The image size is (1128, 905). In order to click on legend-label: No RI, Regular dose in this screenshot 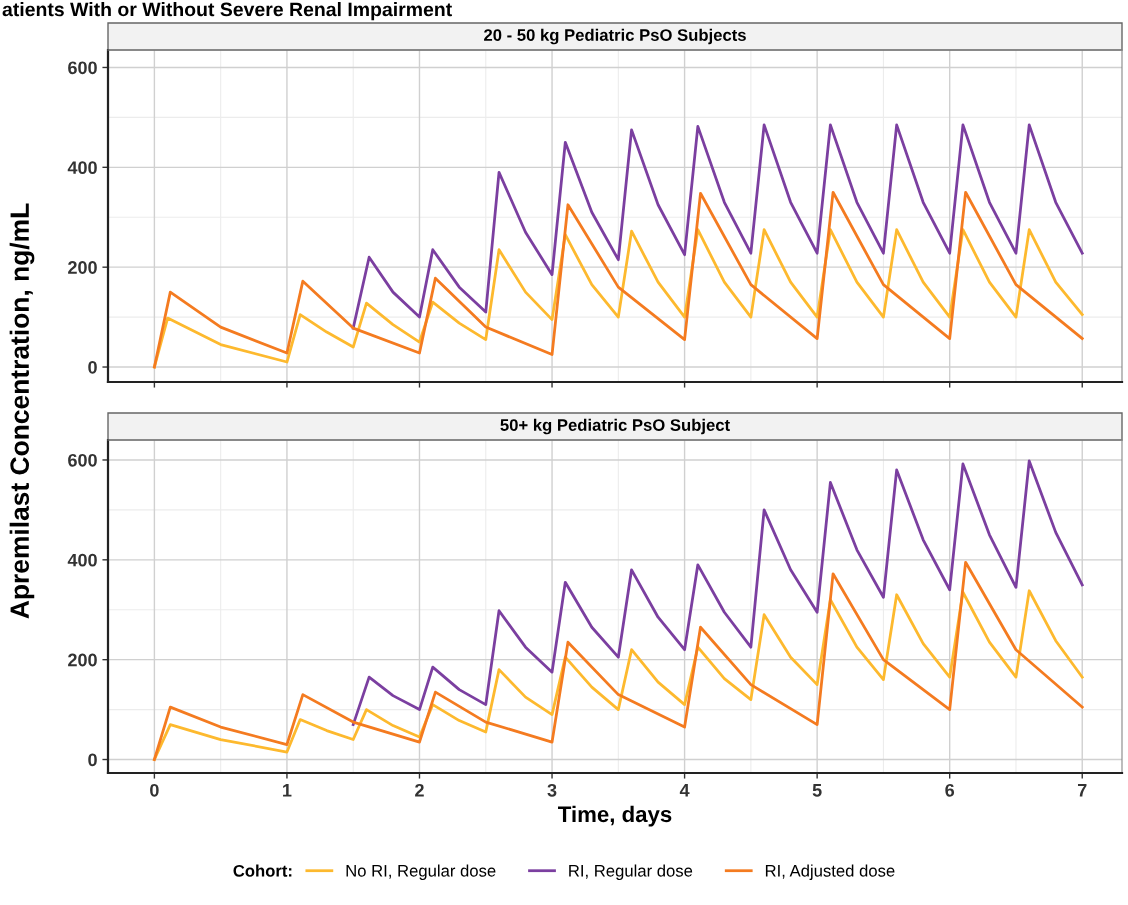, I will do `click(421, 872)`.